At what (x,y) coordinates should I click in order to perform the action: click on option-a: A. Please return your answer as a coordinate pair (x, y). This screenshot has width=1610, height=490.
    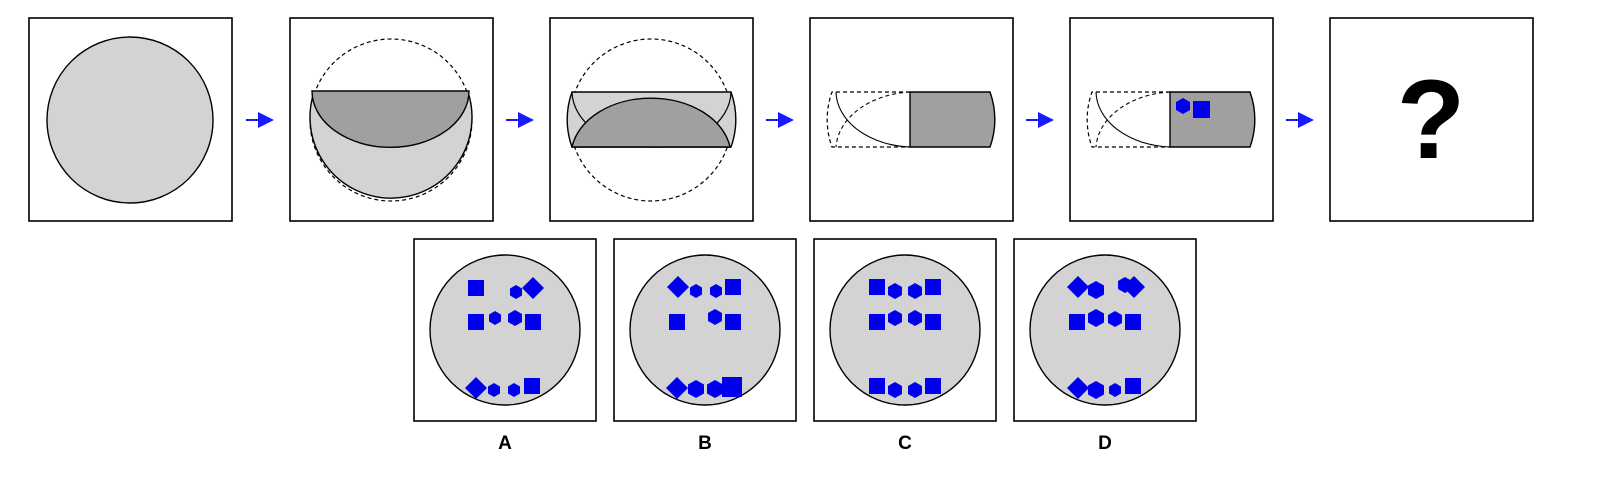
    Looking at the image, I should click on (505, 346).